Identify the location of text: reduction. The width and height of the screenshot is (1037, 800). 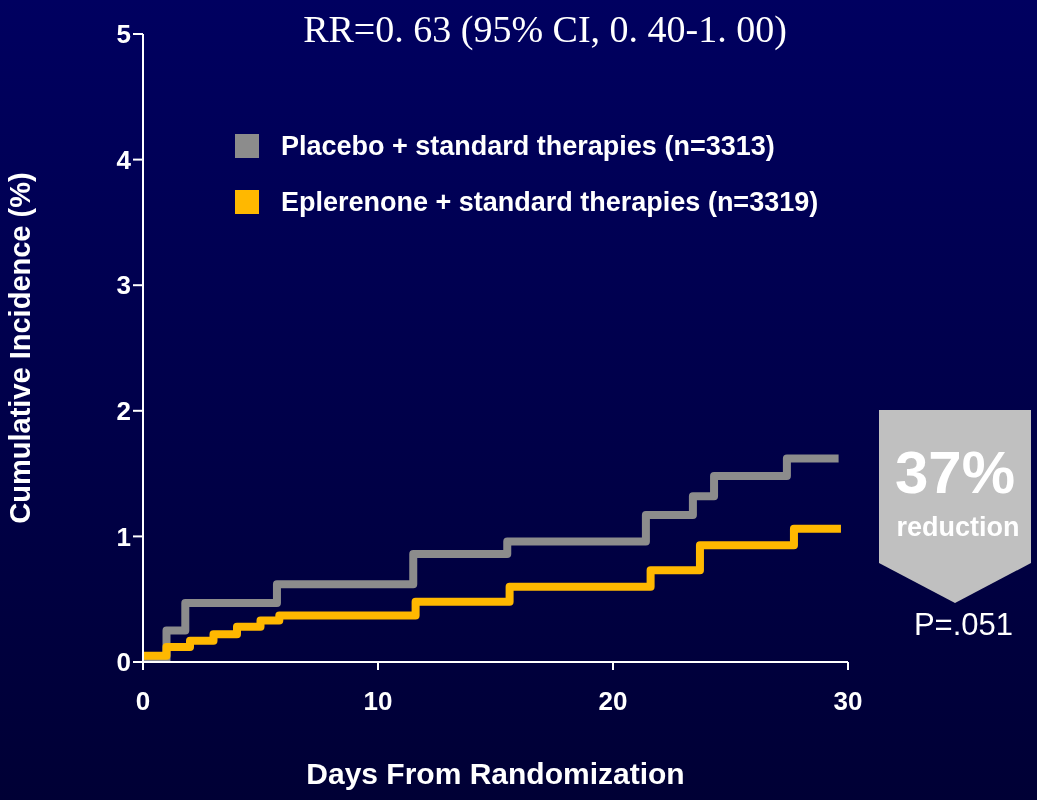
(958, 527).